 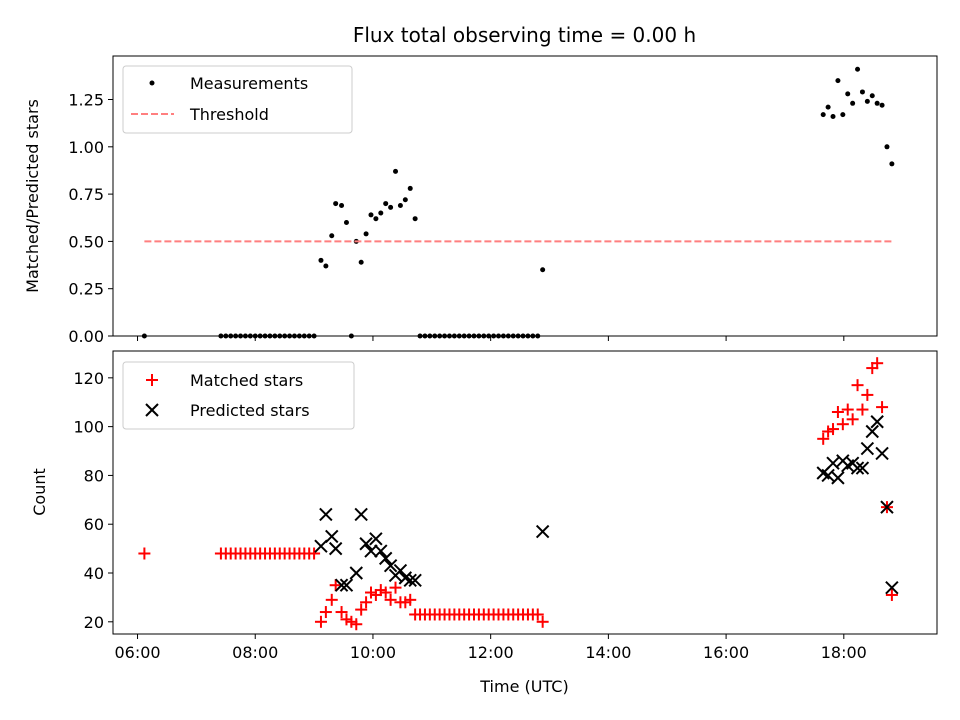 I want to click on x-tick-label: 18:00, so click(x=844, y=652).